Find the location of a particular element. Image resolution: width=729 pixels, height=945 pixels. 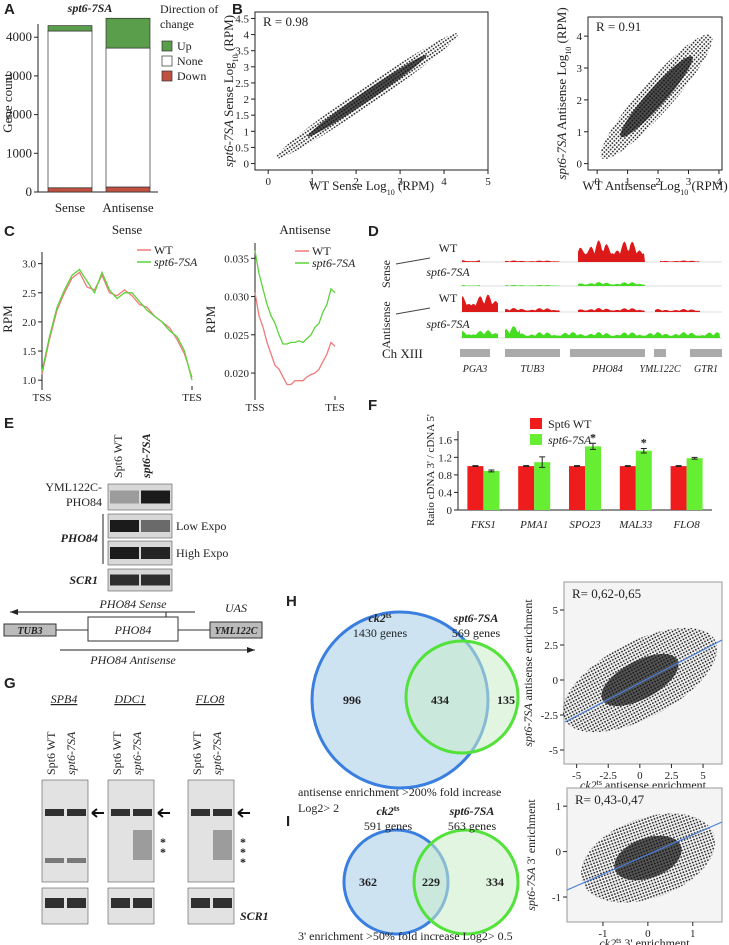

y-tick-label: 2.0 is located at coordinates (29, 323).